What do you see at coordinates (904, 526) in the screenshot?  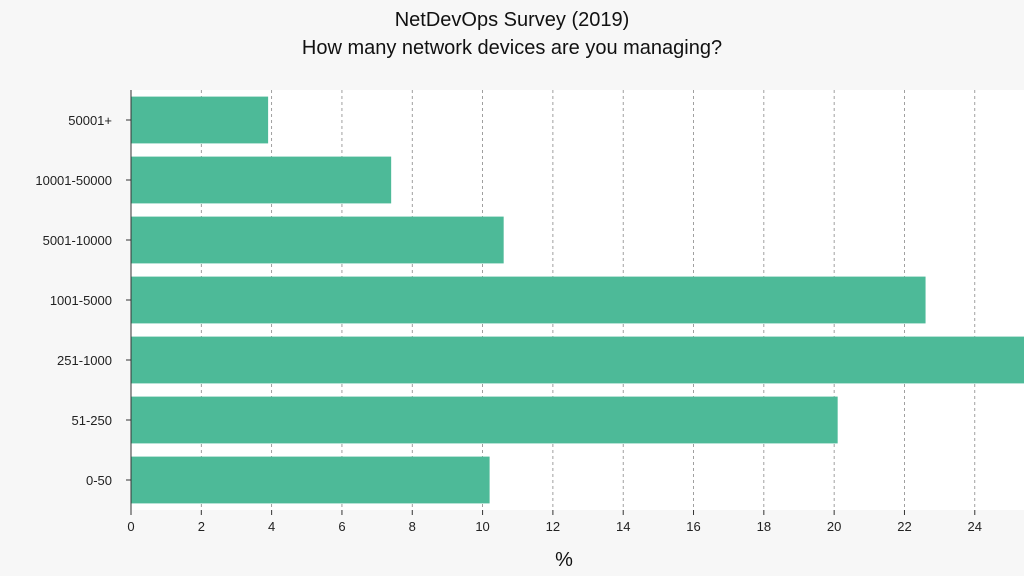 I see `x-tick-label: 22` at bounding box center [904, 526].